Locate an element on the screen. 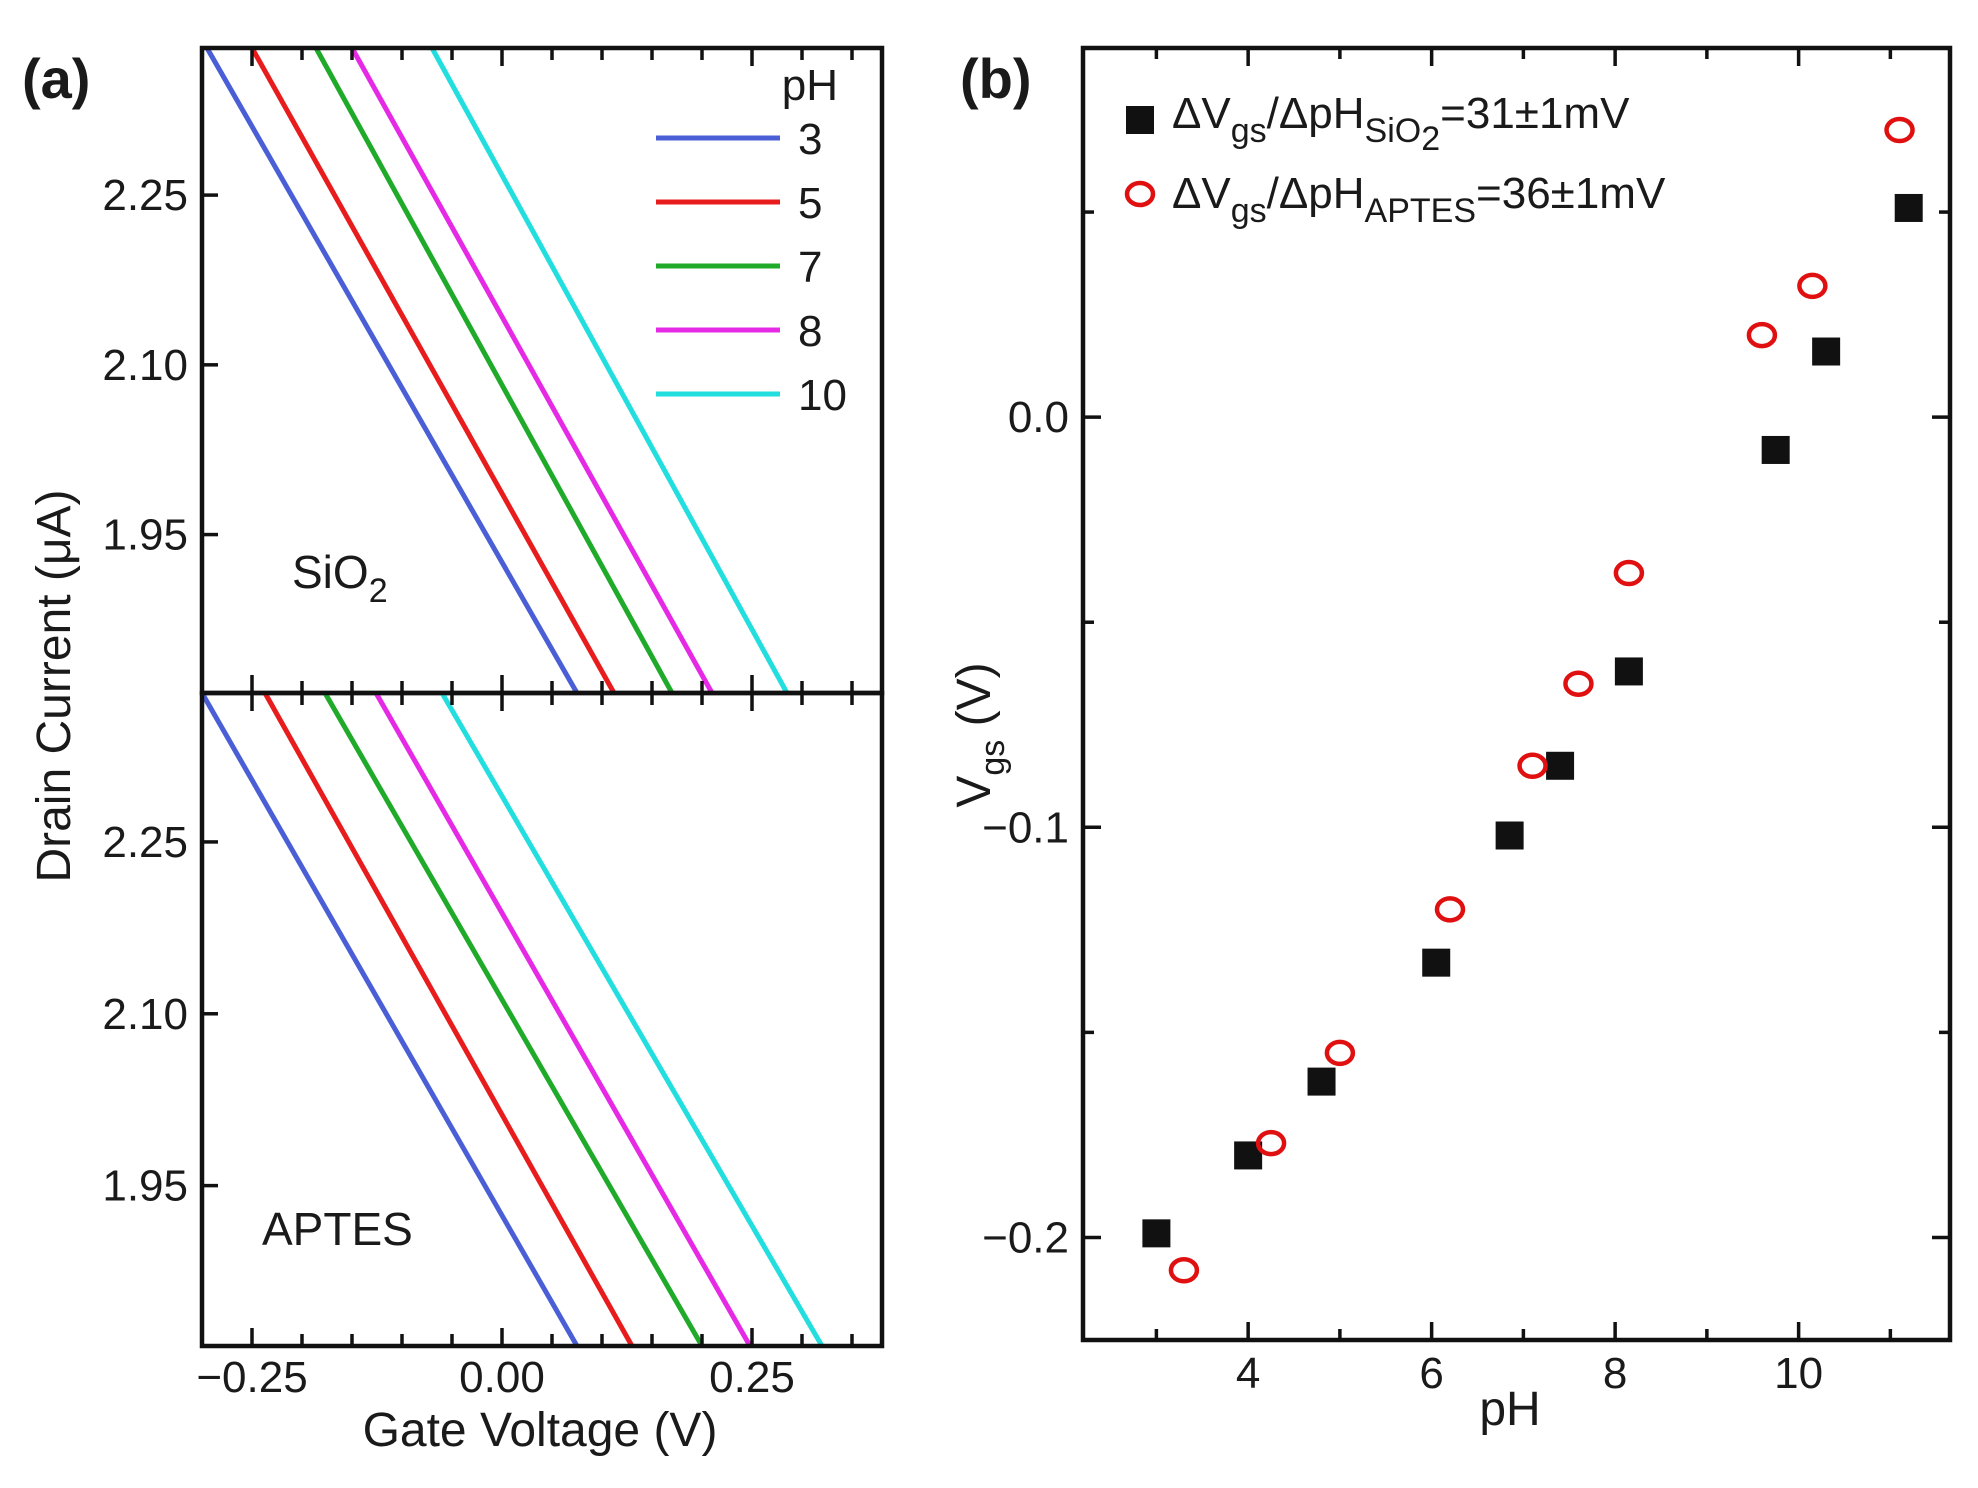  x-tick-label-gate-voltage: −0.25 is located at coordinates (251, 1377).